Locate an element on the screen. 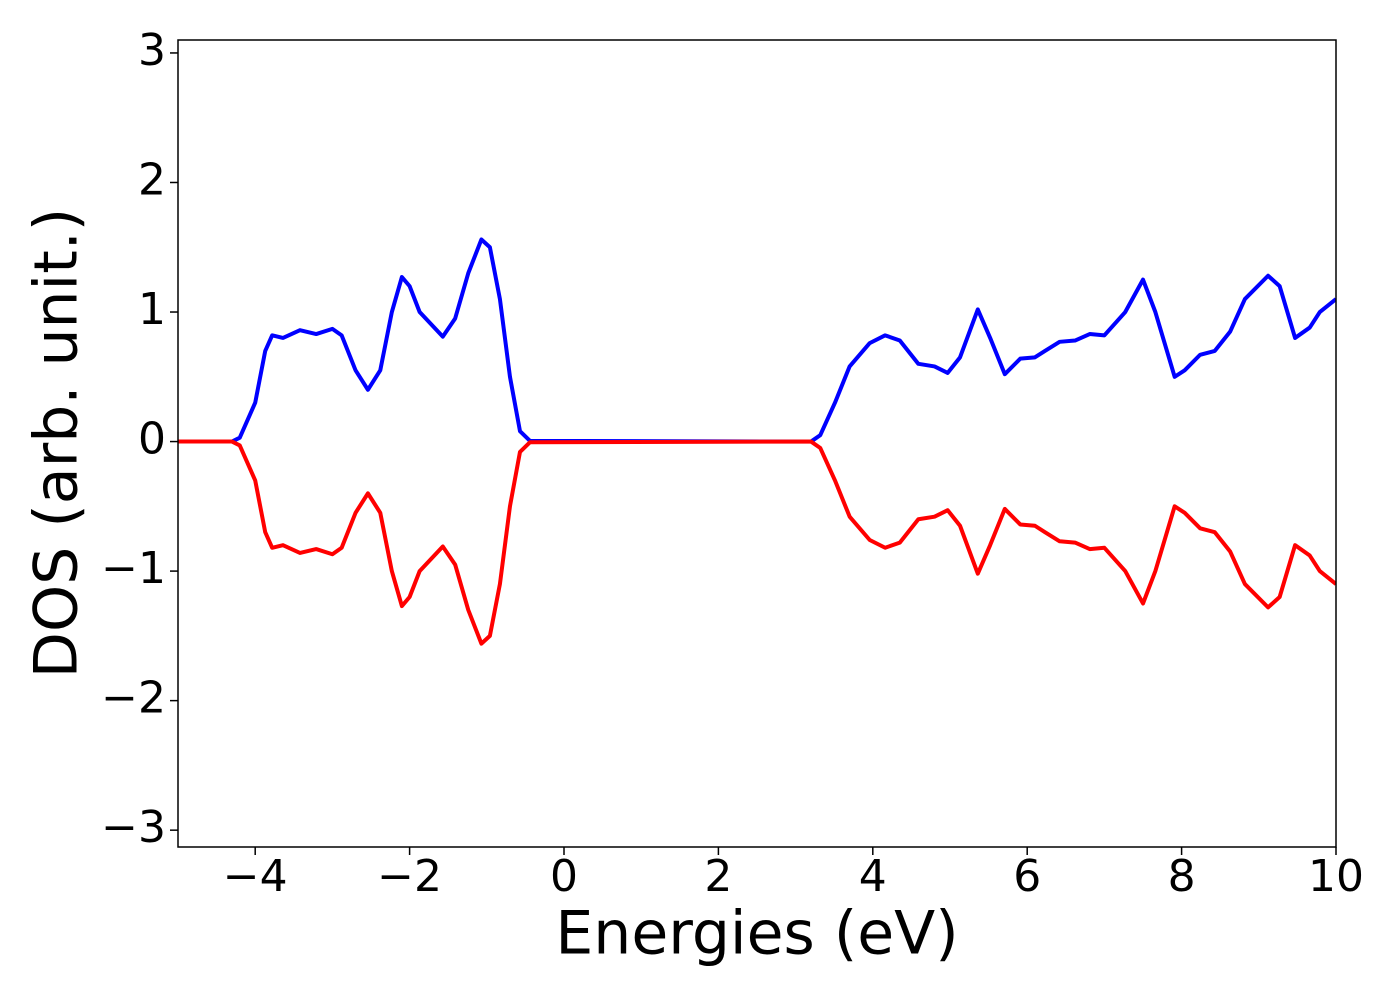  y-tick-label: 1 is located at coordinates (152, 309).